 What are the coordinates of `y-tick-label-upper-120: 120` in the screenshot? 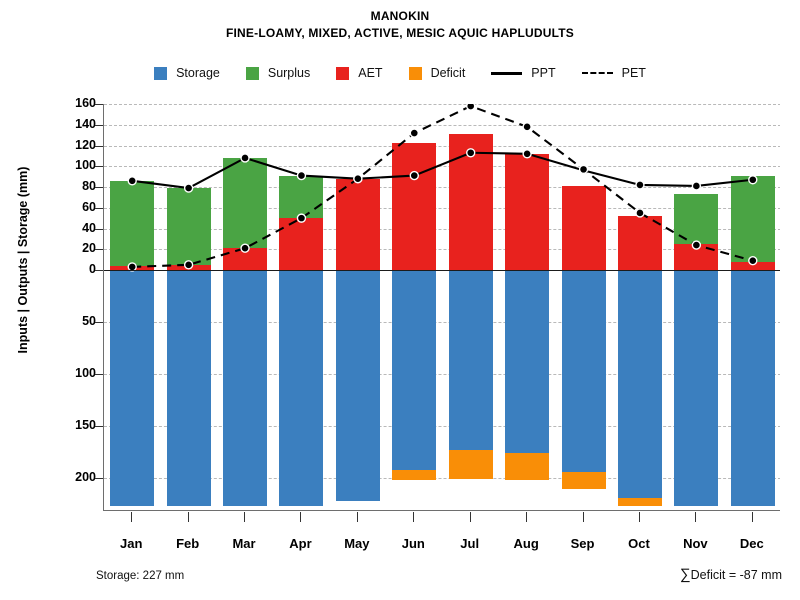 It's located at (85, 144).